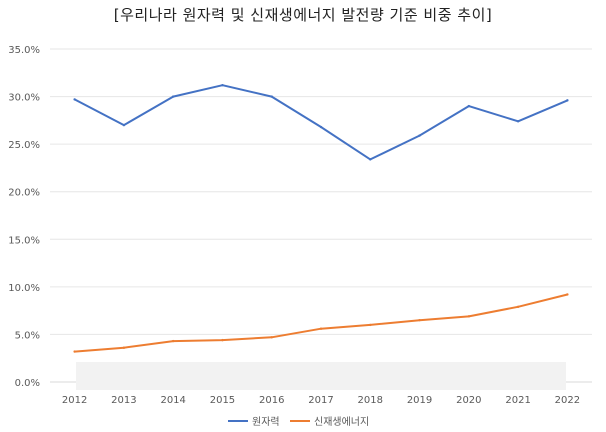 The height and width of the screenshot is (432, 606). What do you see at coordinates (321, 323) in the screenshot?
I see `series-line` at bounding box center [321, 323].